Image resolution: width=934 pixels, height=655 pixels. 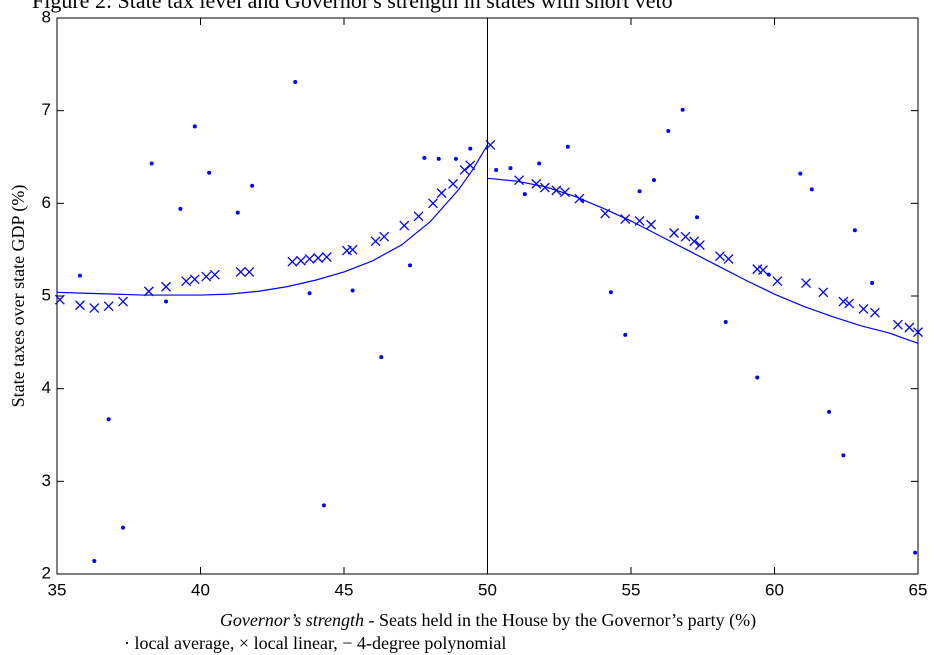 What do you see at coordinates (631, 589) in the screenshot?
I see `x-tick-label: 55` at bounding box center [631, 589].